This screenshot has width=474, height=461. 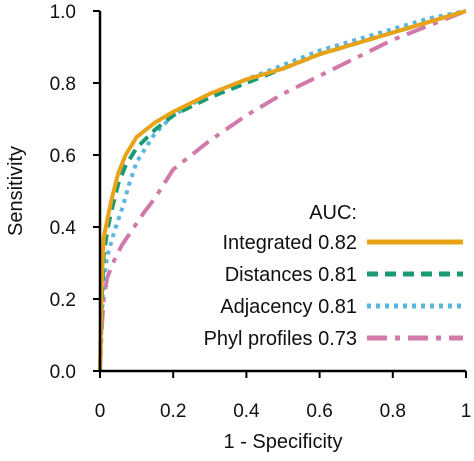 What do you see at coordinates (63, 84) in the screenshot?
I see `y-tick-label: 0.8` at bounding box center [63, 84].